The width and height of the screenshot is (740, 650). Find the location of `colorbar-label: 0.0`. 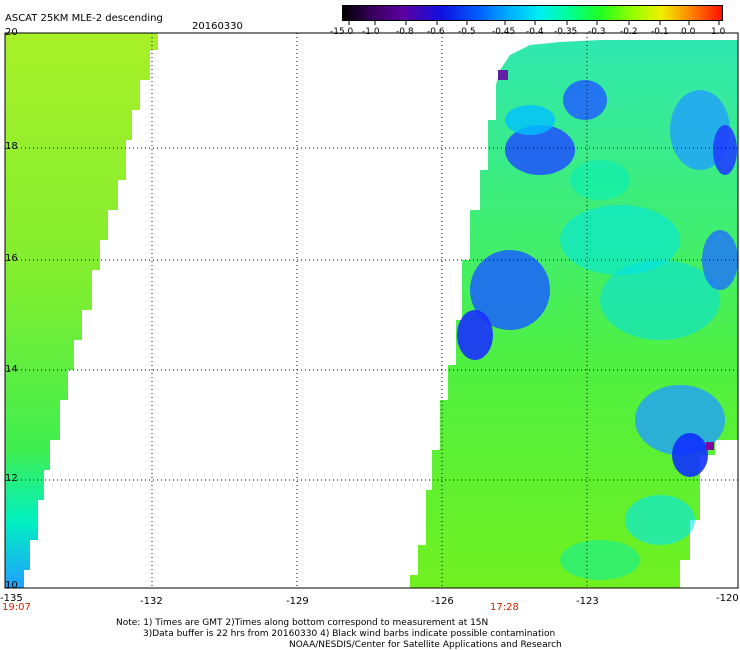

colorbar-label: 0.0 is located at coordinates (688, 32).